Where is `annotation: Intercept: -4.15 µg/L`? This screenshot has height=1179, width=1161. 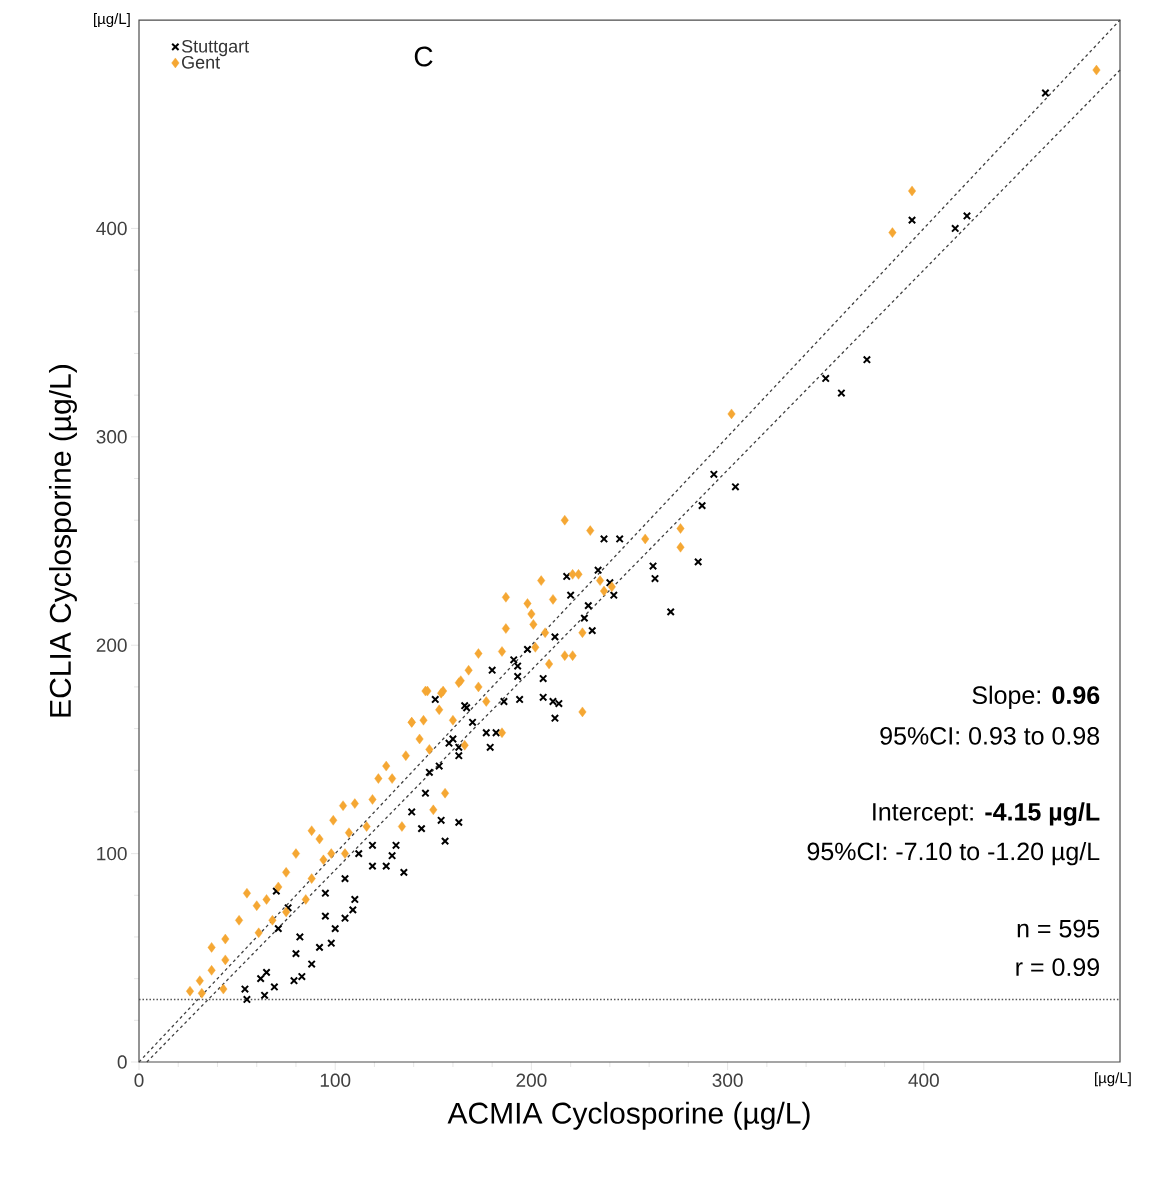
annotation: Intercept: -4.15 µg/L is located at coordinates (986, 814).